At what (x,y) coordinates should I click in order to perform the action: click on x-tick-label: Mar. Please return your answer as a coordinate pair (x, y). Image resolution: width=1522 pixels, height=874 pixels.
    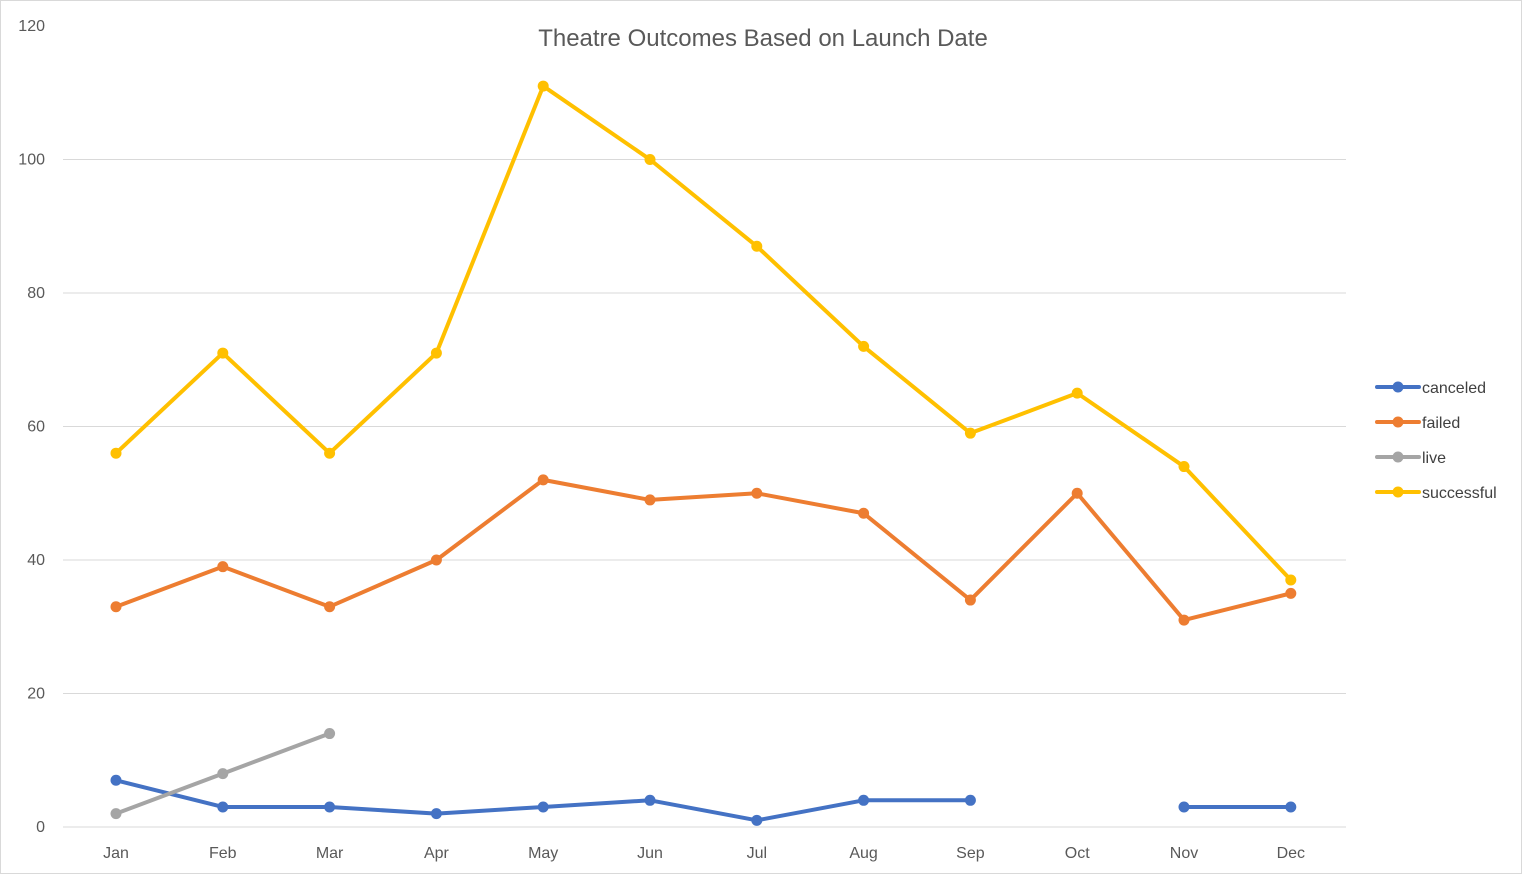
    Looking at the image, I should click on (330, 853).